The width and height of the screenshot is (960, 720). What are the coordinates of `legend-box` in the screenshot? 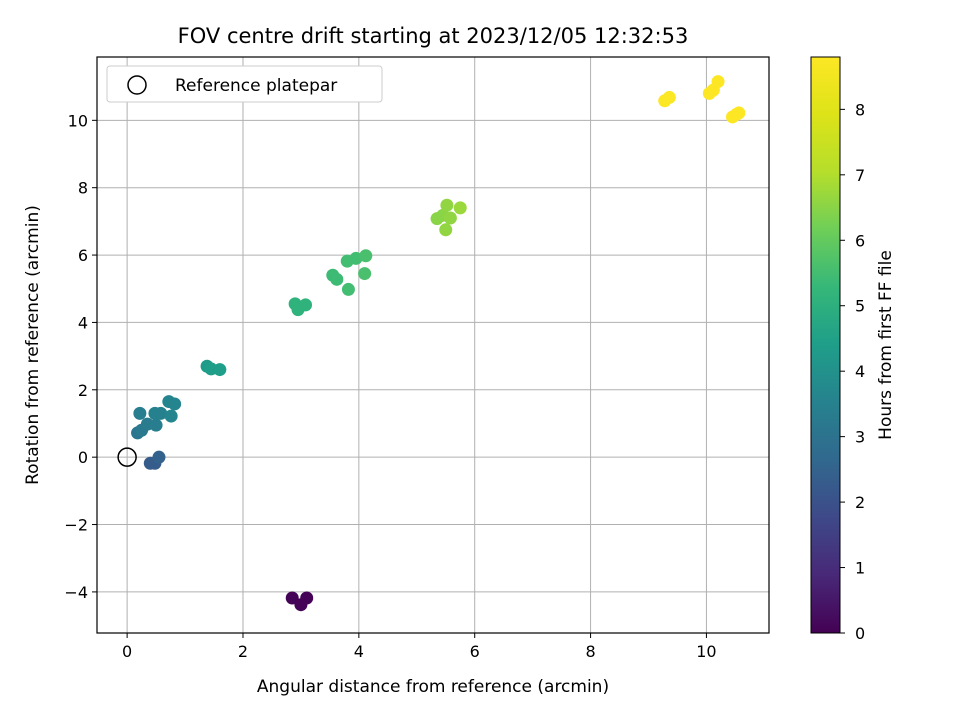 It's located at (244, 84).